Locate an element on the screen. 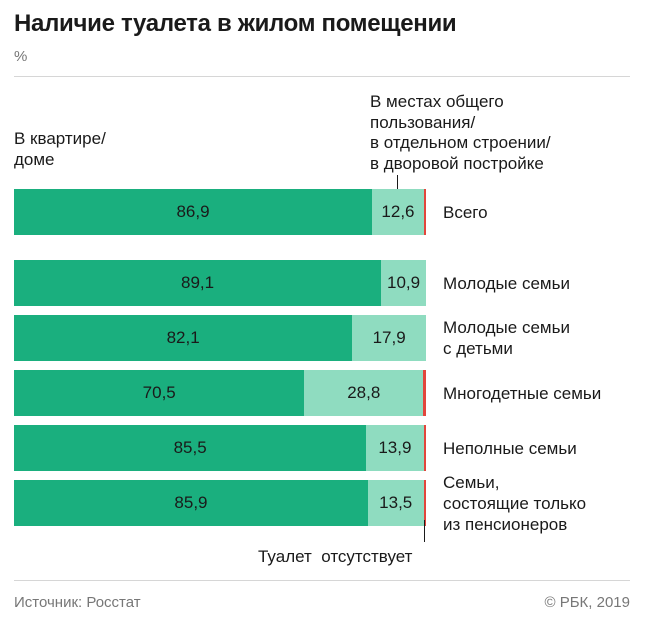  top-divider is located at coordinates (322, 76).